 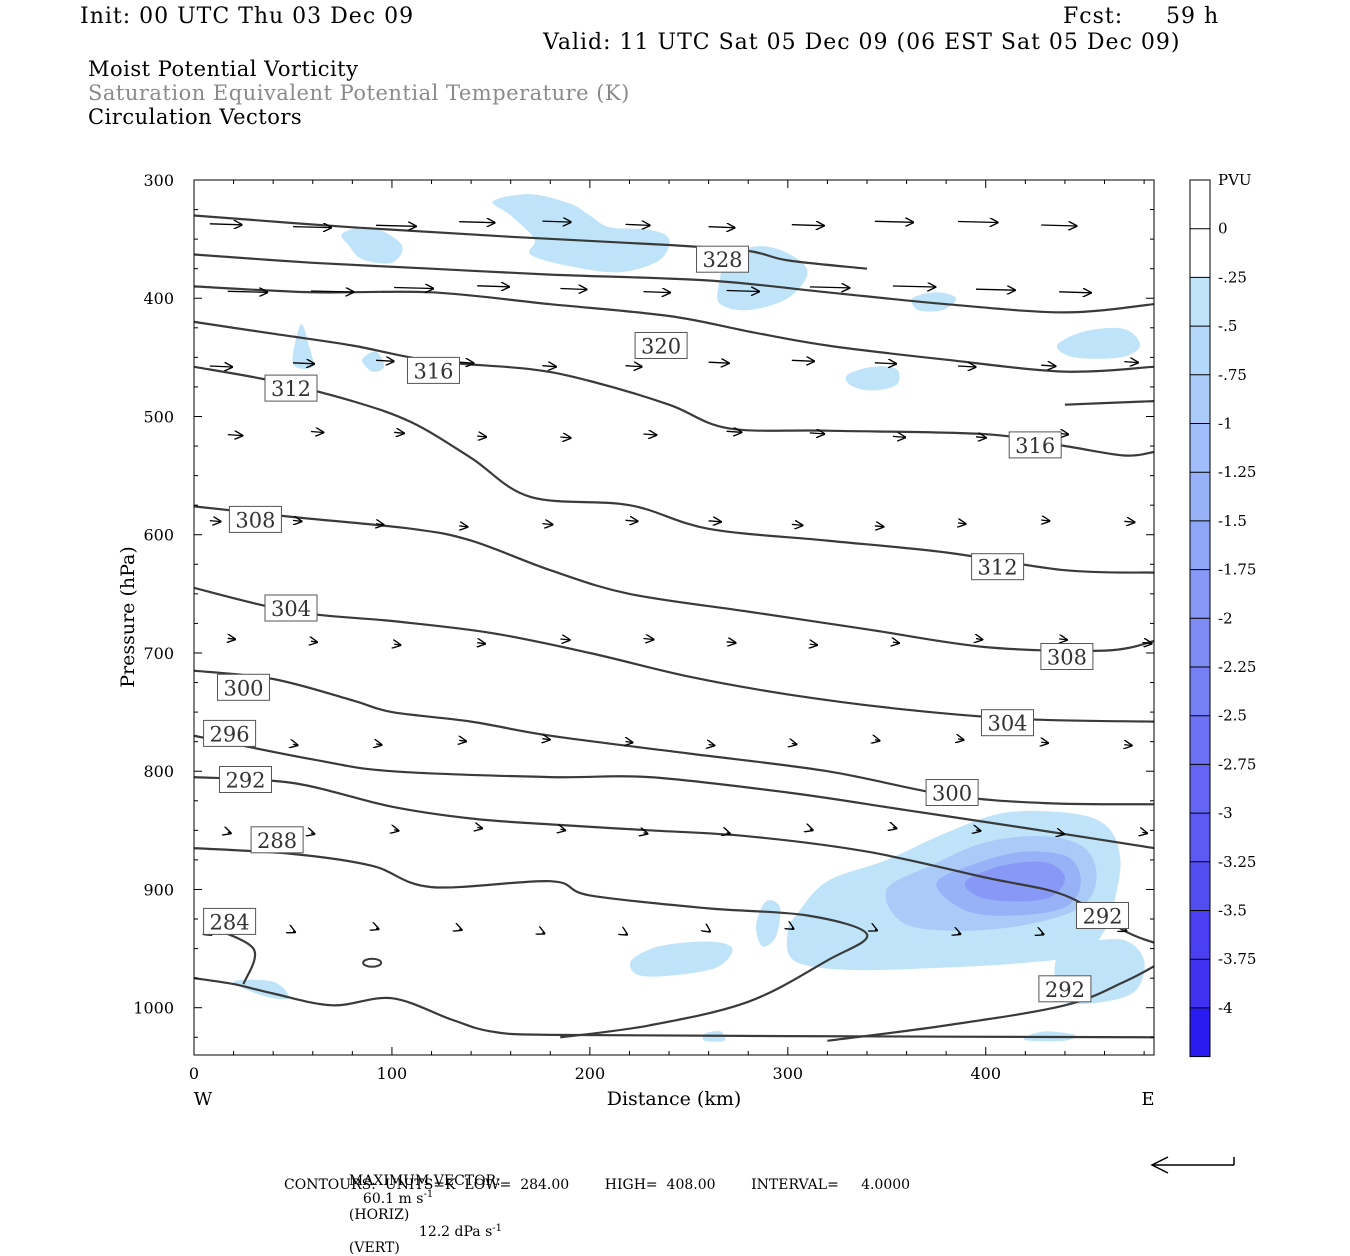 What do you see at coordinates (223, 69) in the screenshot?
I see `field-mpv: Moist Potential Vorticity` at bounding box center [223, 69].